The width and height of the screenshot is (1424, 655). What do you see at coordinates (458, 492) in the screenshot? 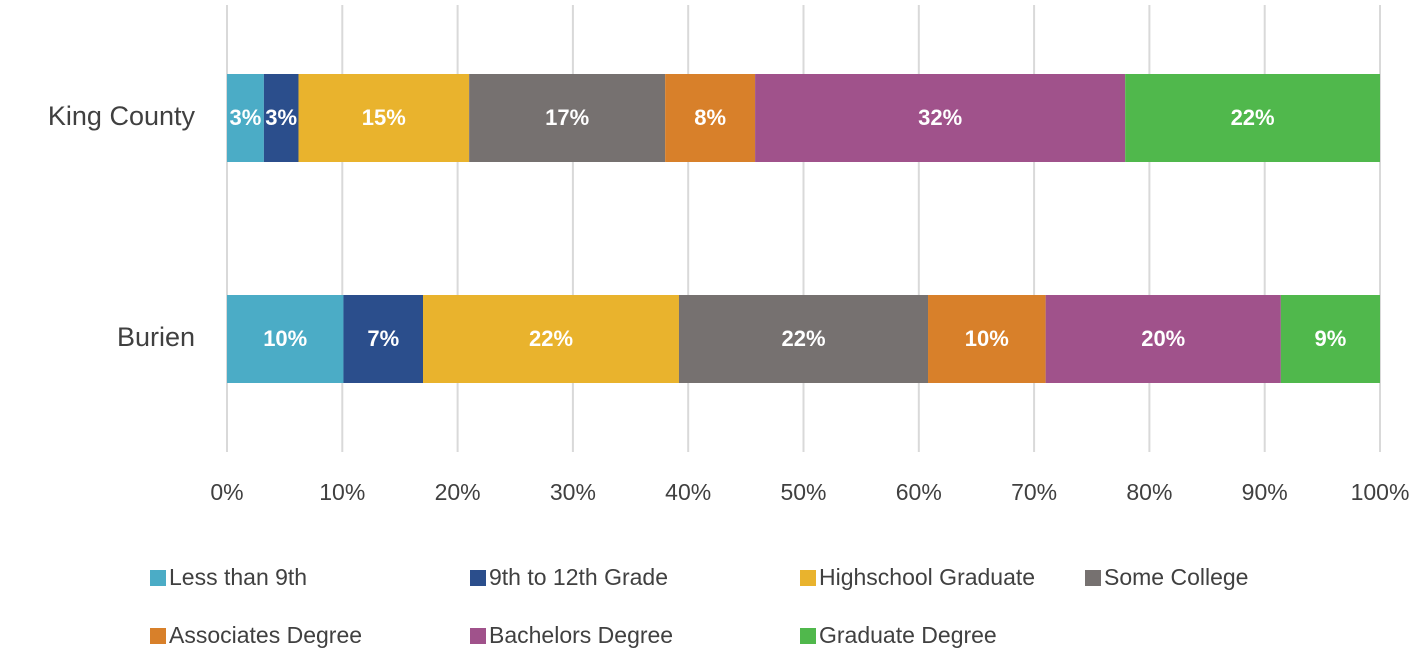
I see `x-tick-label: 20%` at bounding box center [458, 492].